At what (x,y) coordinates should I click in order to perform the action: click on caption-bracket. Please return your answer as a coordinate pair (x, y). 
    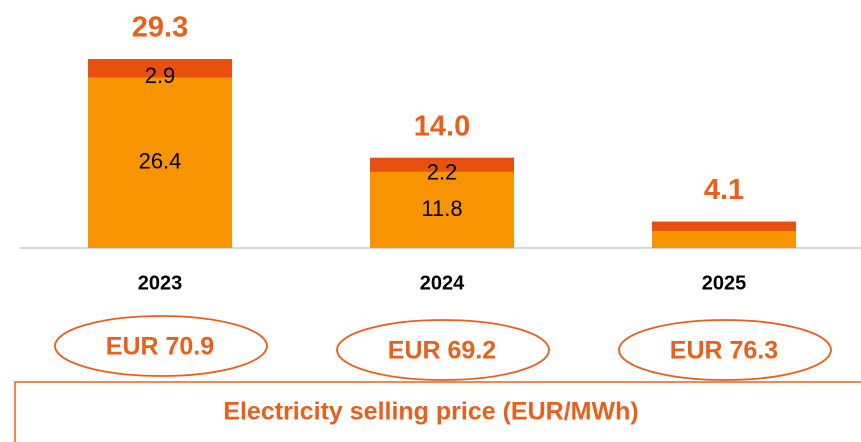
    Looking at the image, I should click on (437, 411).